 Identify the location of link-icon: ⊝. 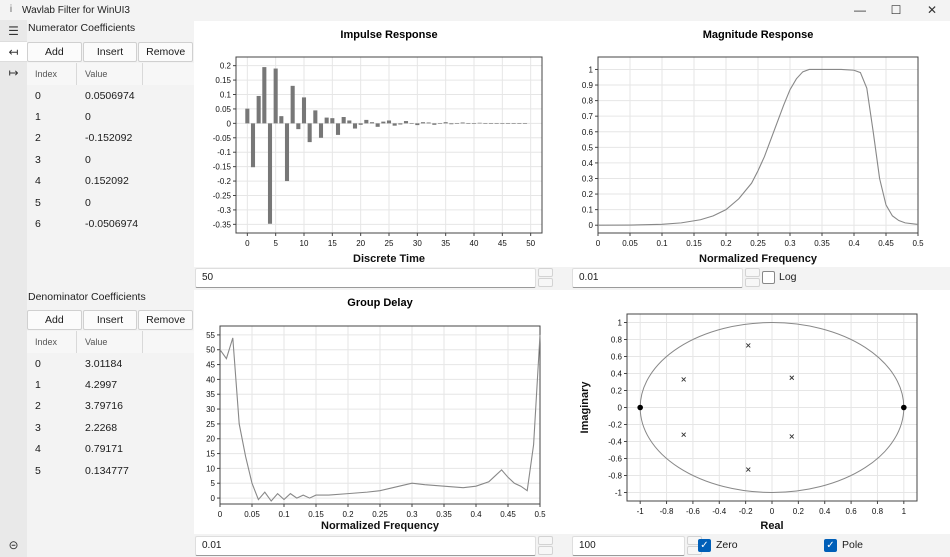
(13, 544).